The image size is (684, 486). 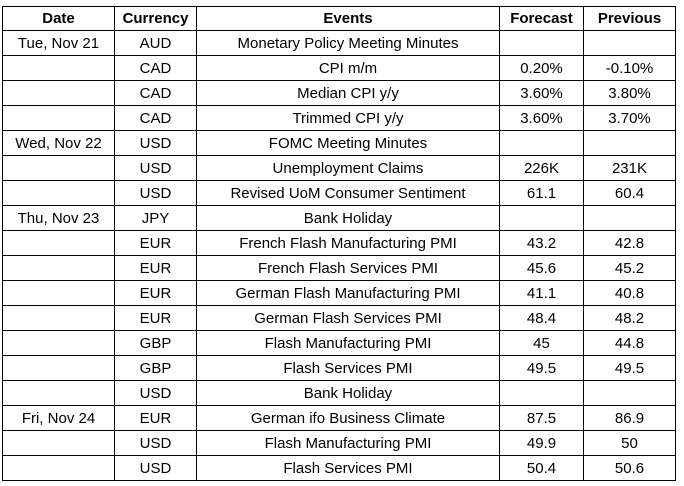 I want to click on table-row: USD Bank Holiday, so click(x=339, y=393).